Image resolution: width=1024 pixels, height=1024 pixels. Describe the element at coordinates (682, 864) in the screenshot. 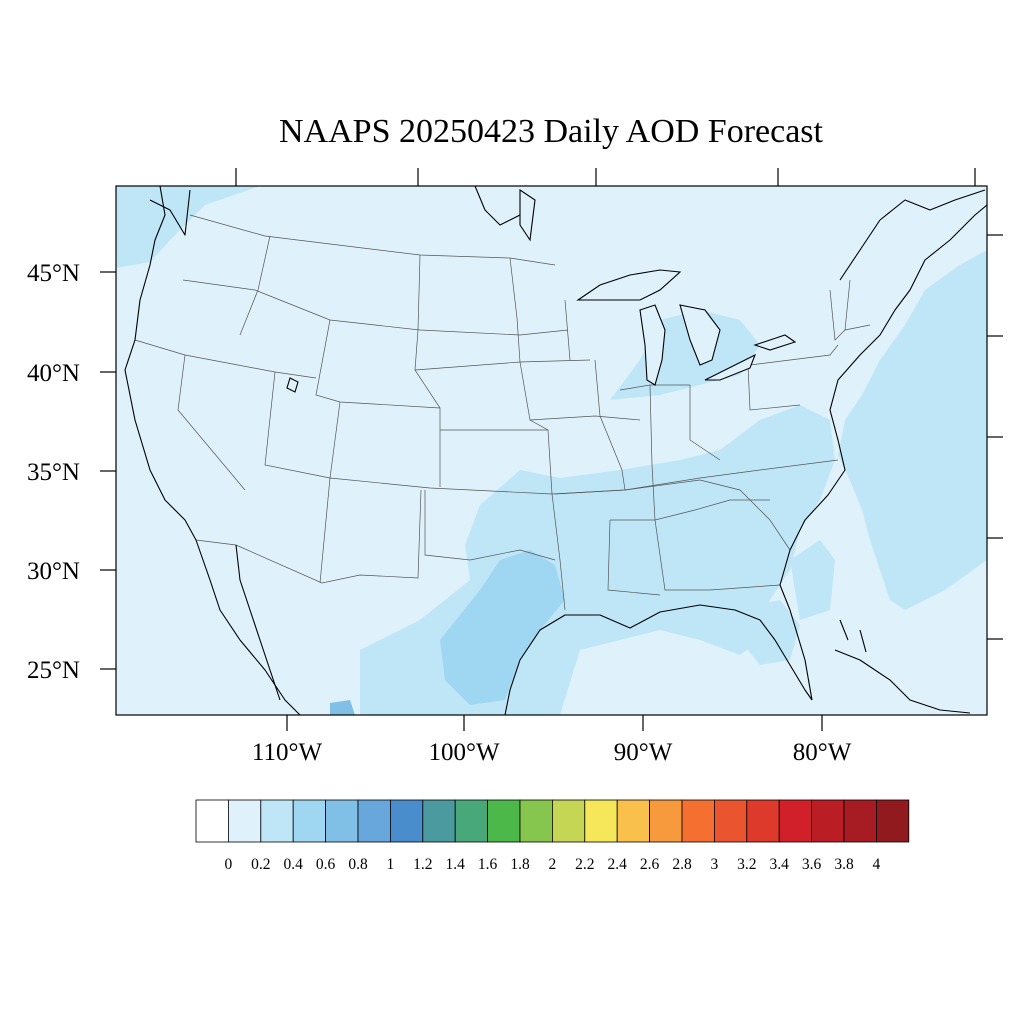

I see `colorbar-label: 2.8` at that location.